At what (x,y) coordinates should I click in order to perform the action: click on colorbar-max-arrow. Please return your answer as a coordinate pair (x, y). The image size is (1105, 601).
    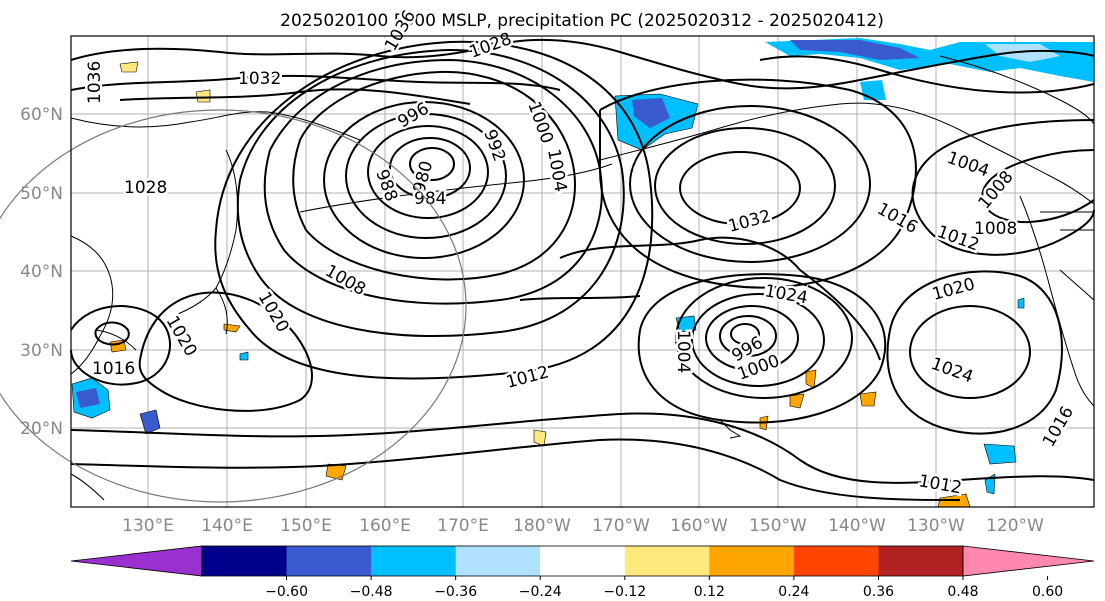
    Looking at the image, I should click on (1028, 561).